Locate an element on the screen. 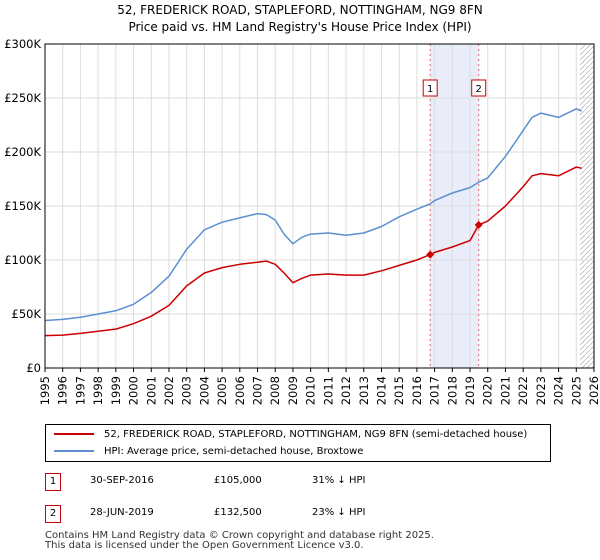 The image size is (600, 560). x-tick-label: 2007 is located at coordinates (258, 390).